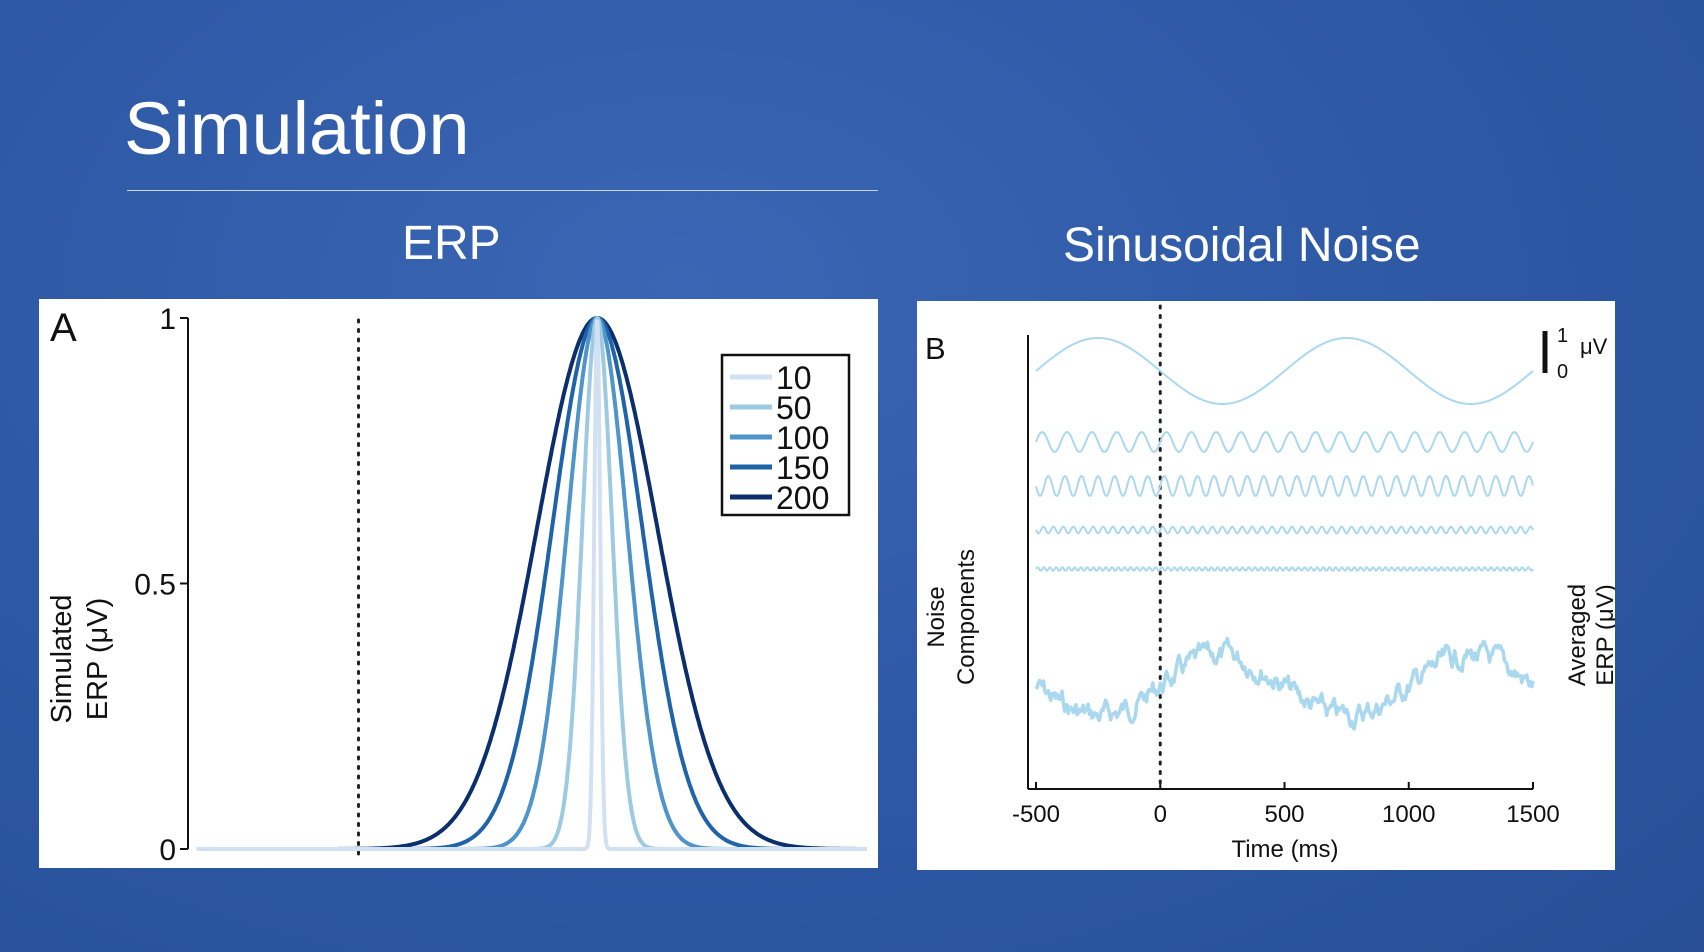  What do you see at coordinates (1594, 346) in the screenshot?
I see `scale-bar-unit: μV` at bounding box center [1594, 346].